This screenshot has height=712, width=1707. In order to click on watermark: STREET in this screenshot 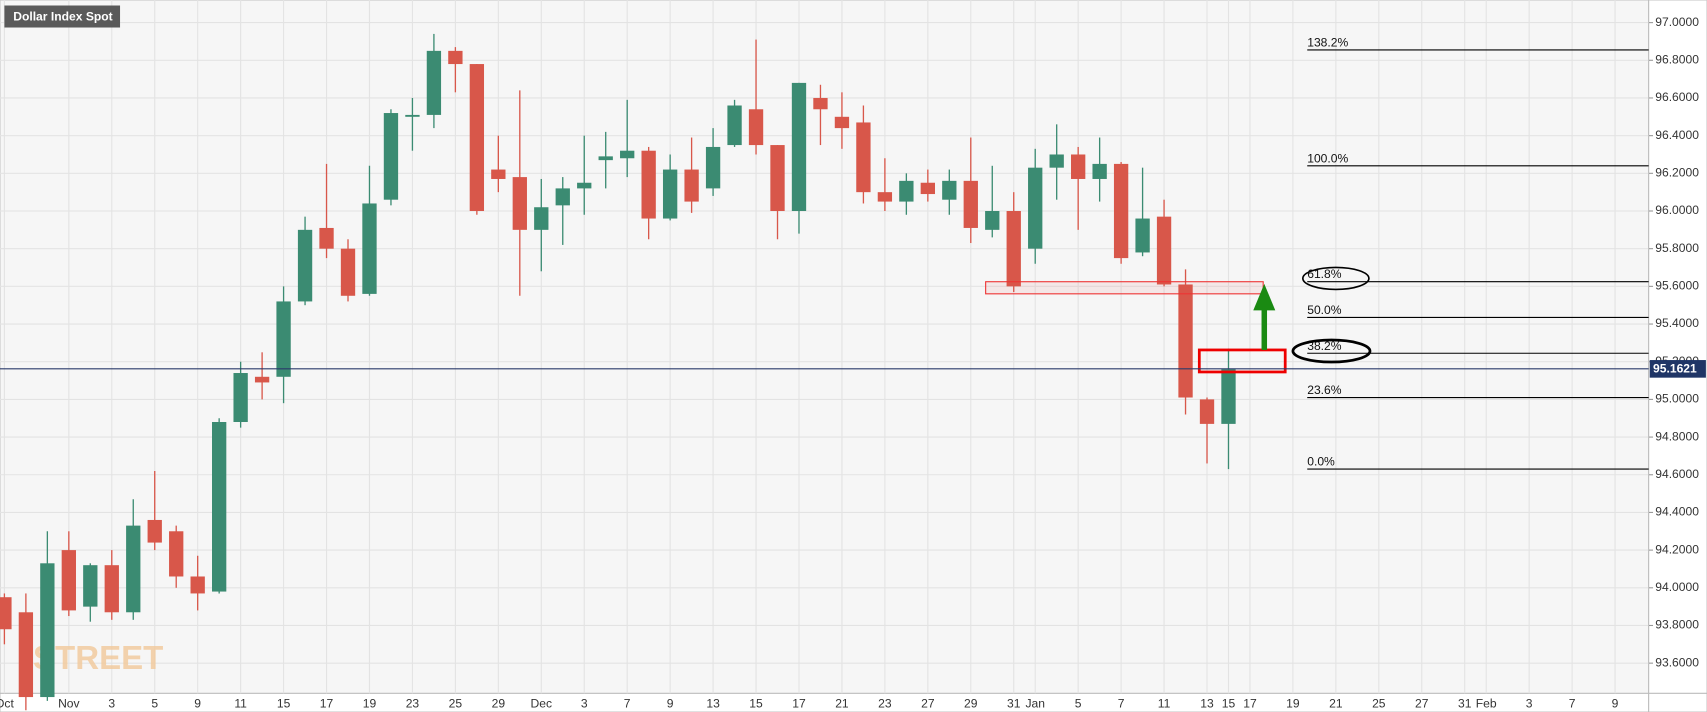, I will do `click(98, 657)`.